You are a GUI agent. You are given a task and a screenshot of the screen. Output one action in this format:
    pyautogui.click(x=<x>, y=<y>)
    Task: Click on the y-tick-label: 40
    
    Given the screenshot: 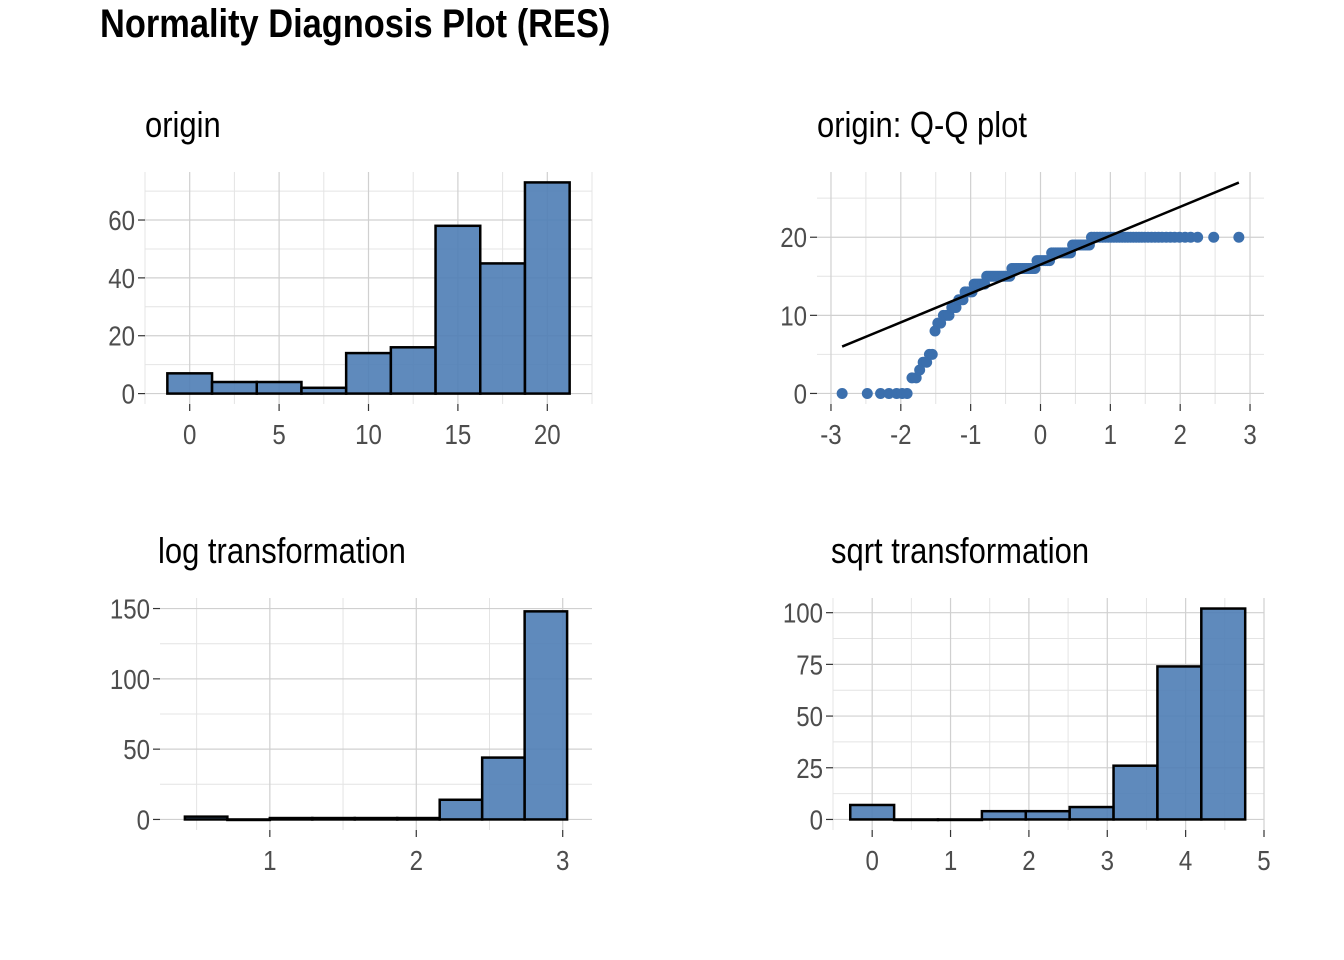 What is the action you would take?
    pyautogui.click(x=121, y=278)
    